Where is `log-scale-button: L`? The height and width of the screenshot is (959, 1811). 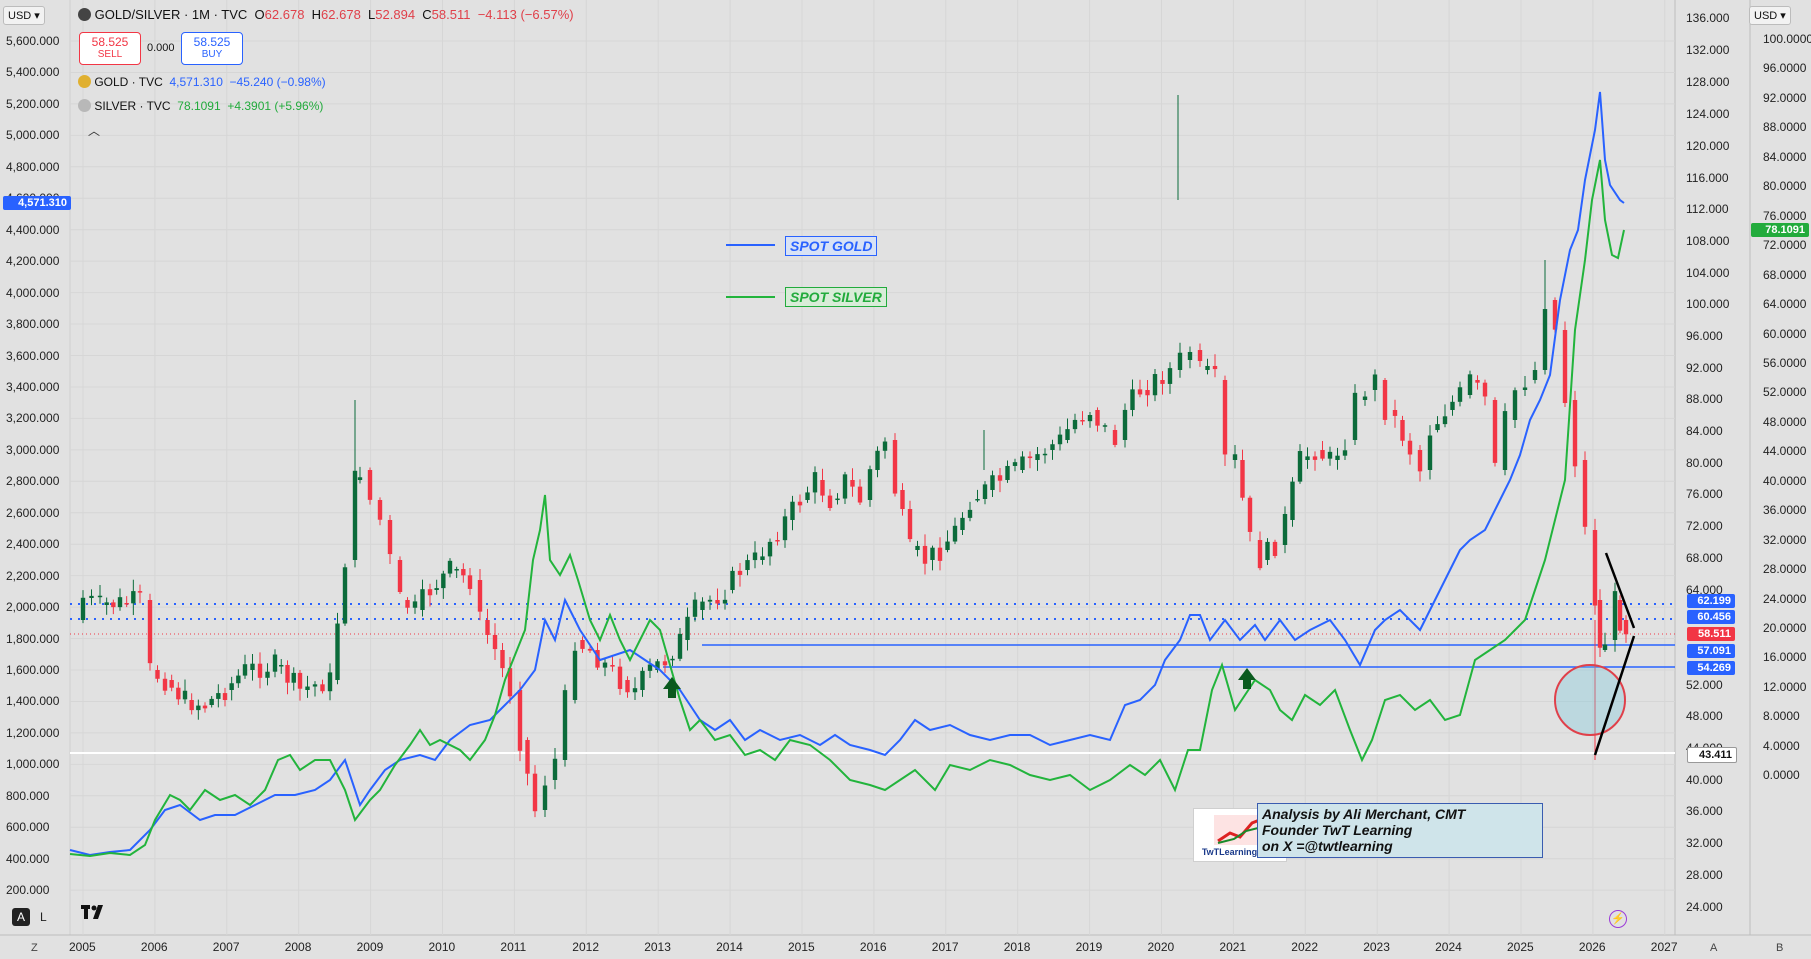
log-scale-button: L is located at coordinates (43, 917).